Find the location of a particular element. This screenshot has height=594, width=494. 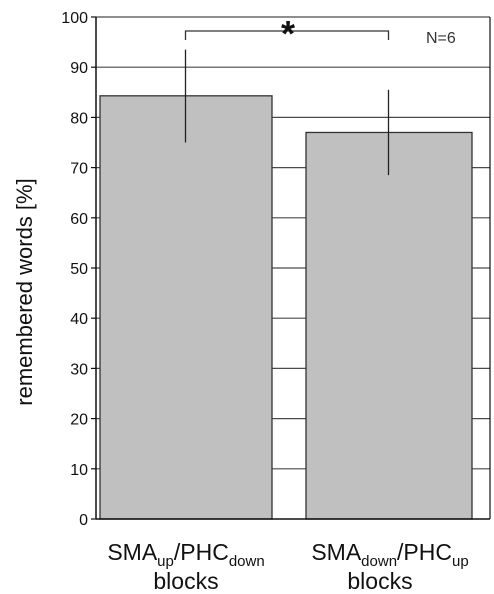

y-tick-label-80: 80 is located at coordinates (79, 118).